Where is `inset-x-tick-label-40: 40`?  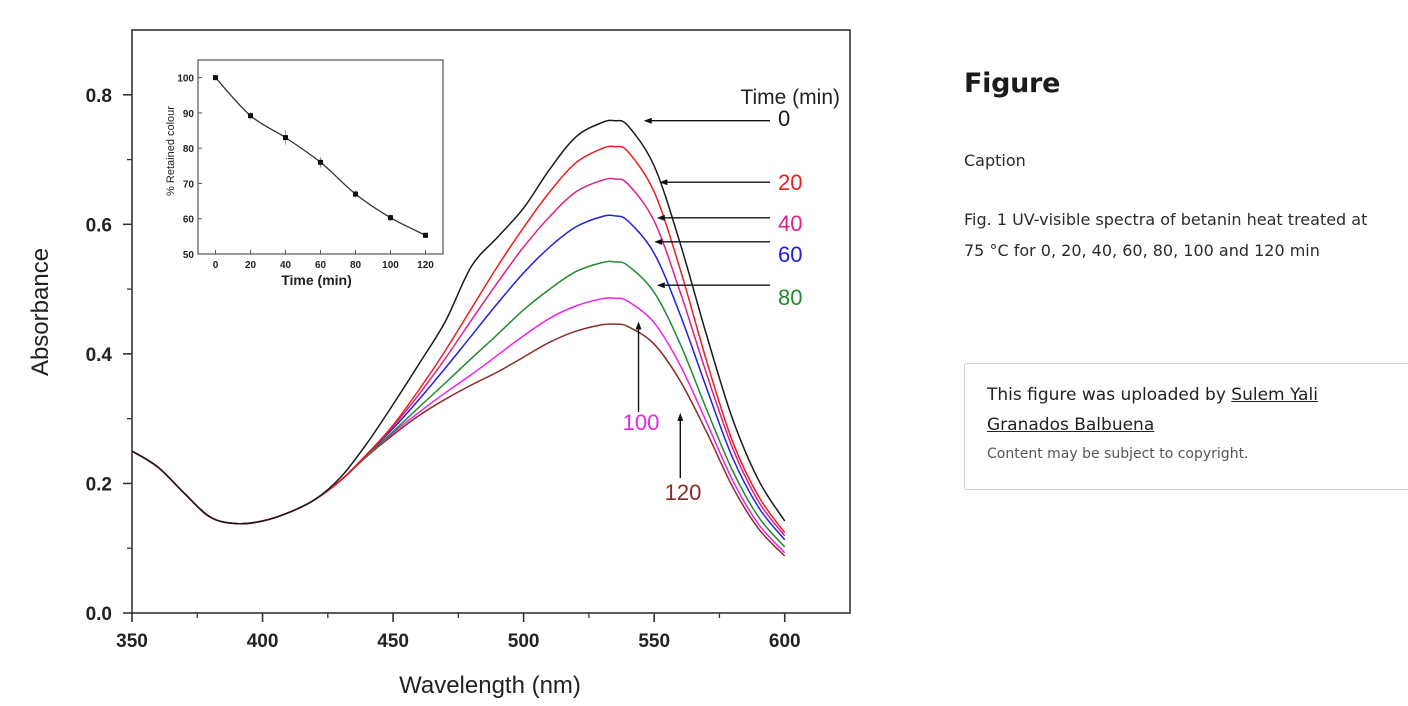
inset-x-tick-label-40: 40 is located at coordinates (286, 265).